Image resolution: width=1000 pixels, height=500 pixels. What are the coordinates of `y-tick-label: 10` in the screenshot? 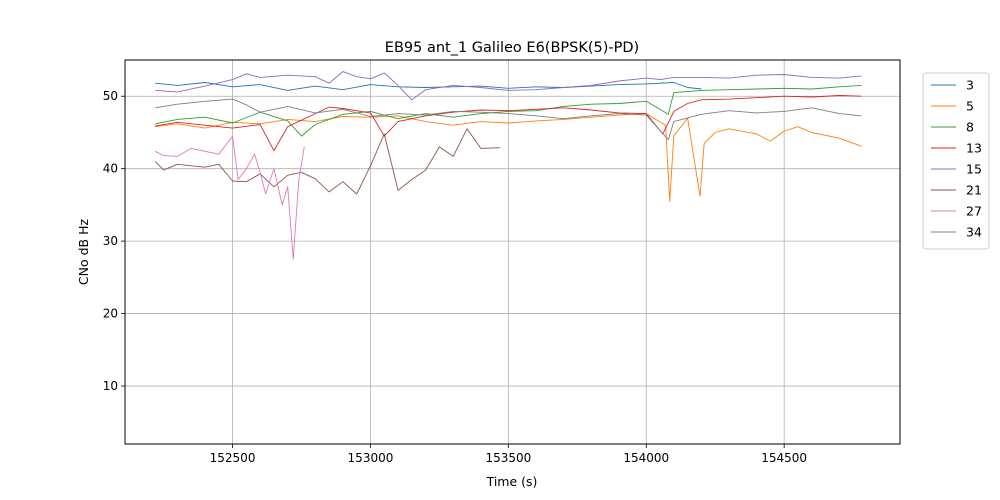 It's located at (110, 386).